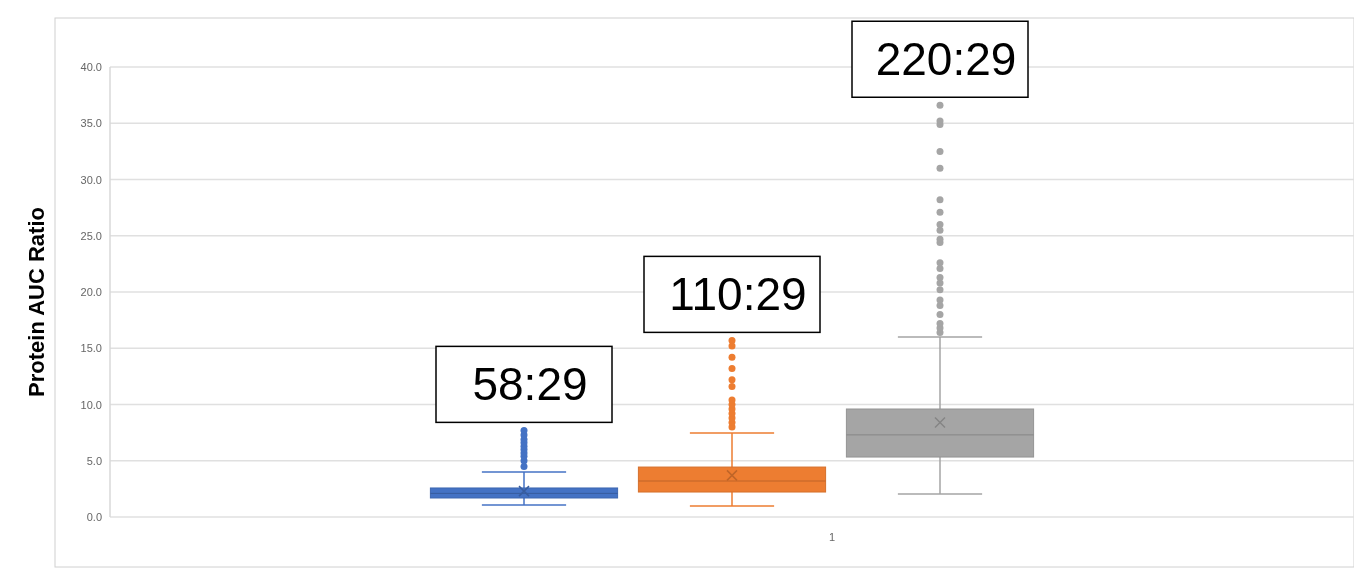  Describe the element at coordinates (91, 67) in the screenshot. I see `y-tick-label: 40.0` at that location.